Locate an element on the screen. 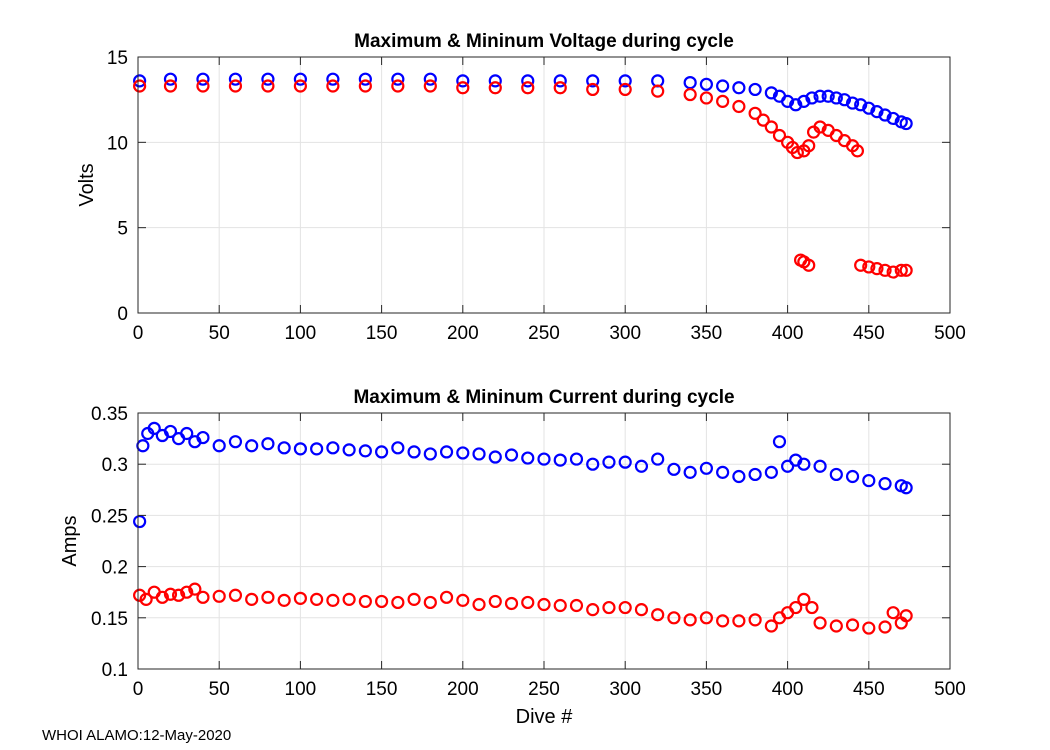 The width and height of the screenshot is (1050, 750). current-y-axis-label: Amps is located at coordinates (70, 540).